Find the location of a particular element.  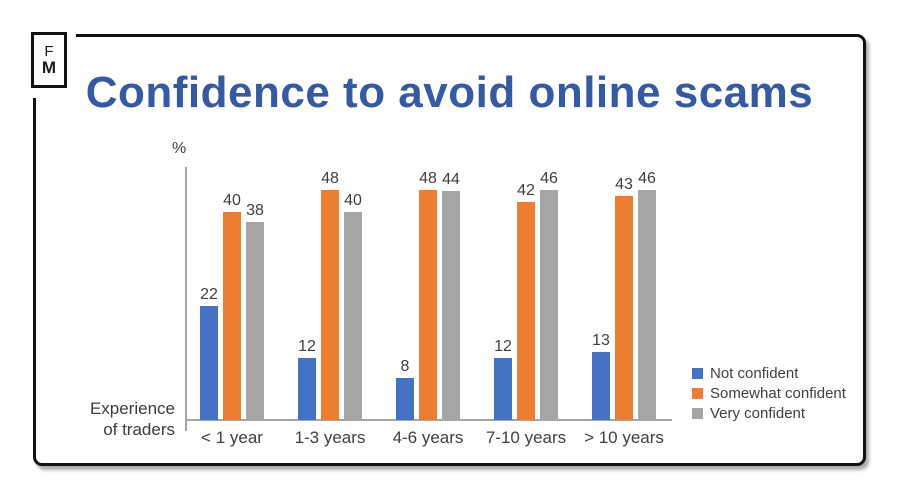

x-axis-title-line1: Experience is located at coordinates (132, 408).